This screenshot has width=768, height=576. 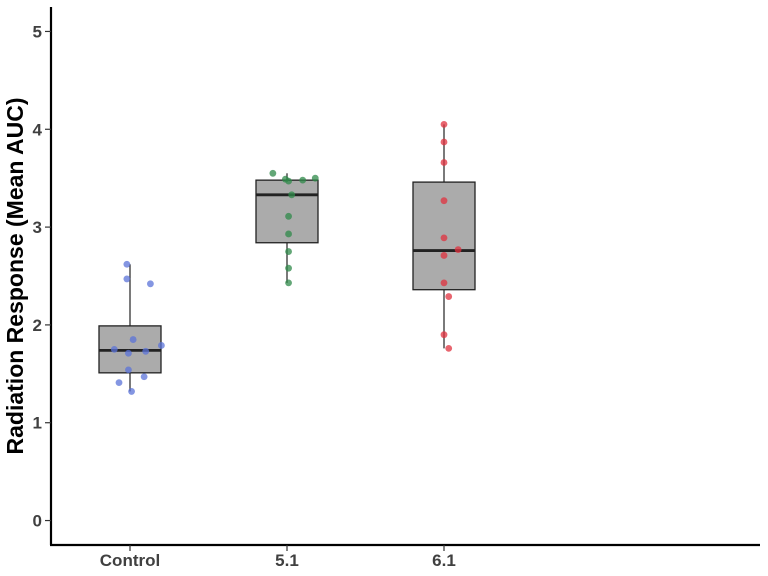 I want to click on y-axis-ticks: 0 1 2 3 4 5, so click(x=42, y=276).